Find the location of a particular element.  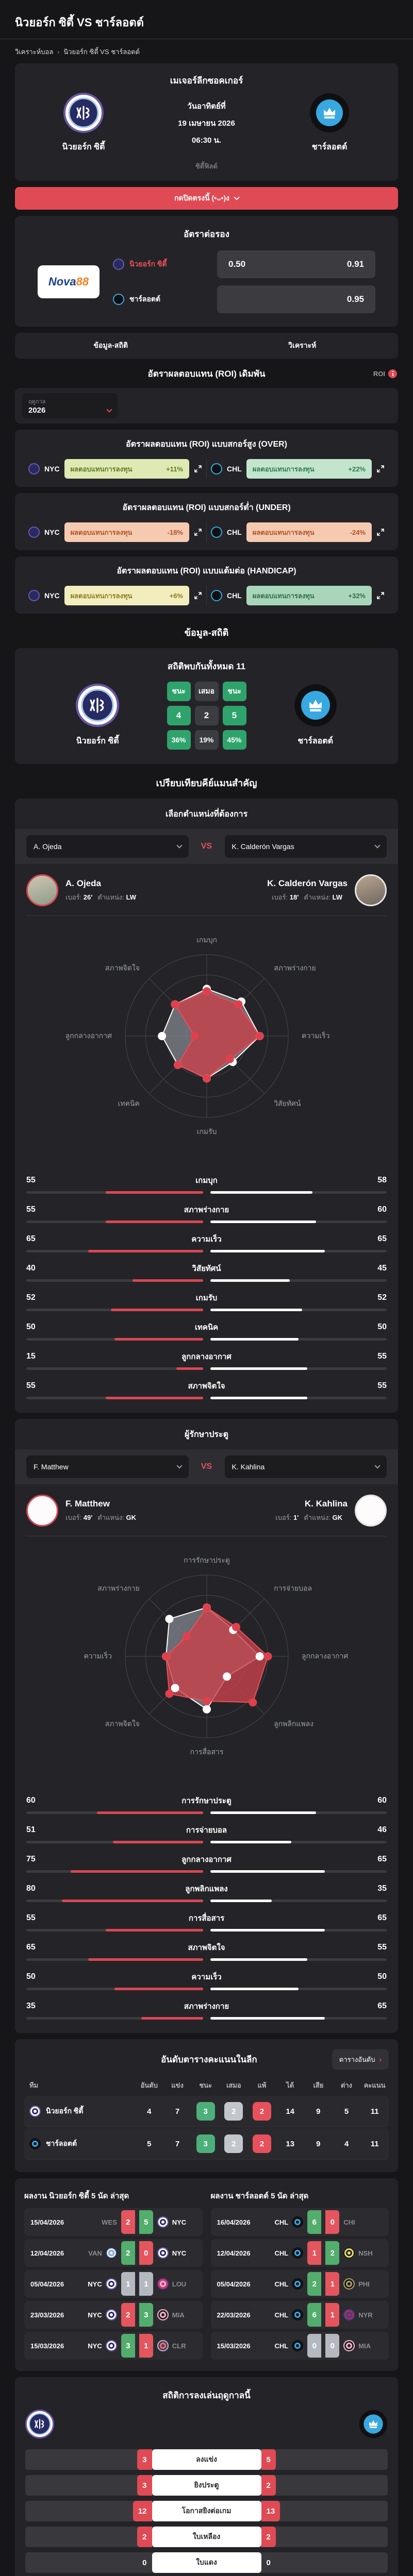

breadcrumb-root: วิเคราะห์บอล is located at coordinates (34, 52).